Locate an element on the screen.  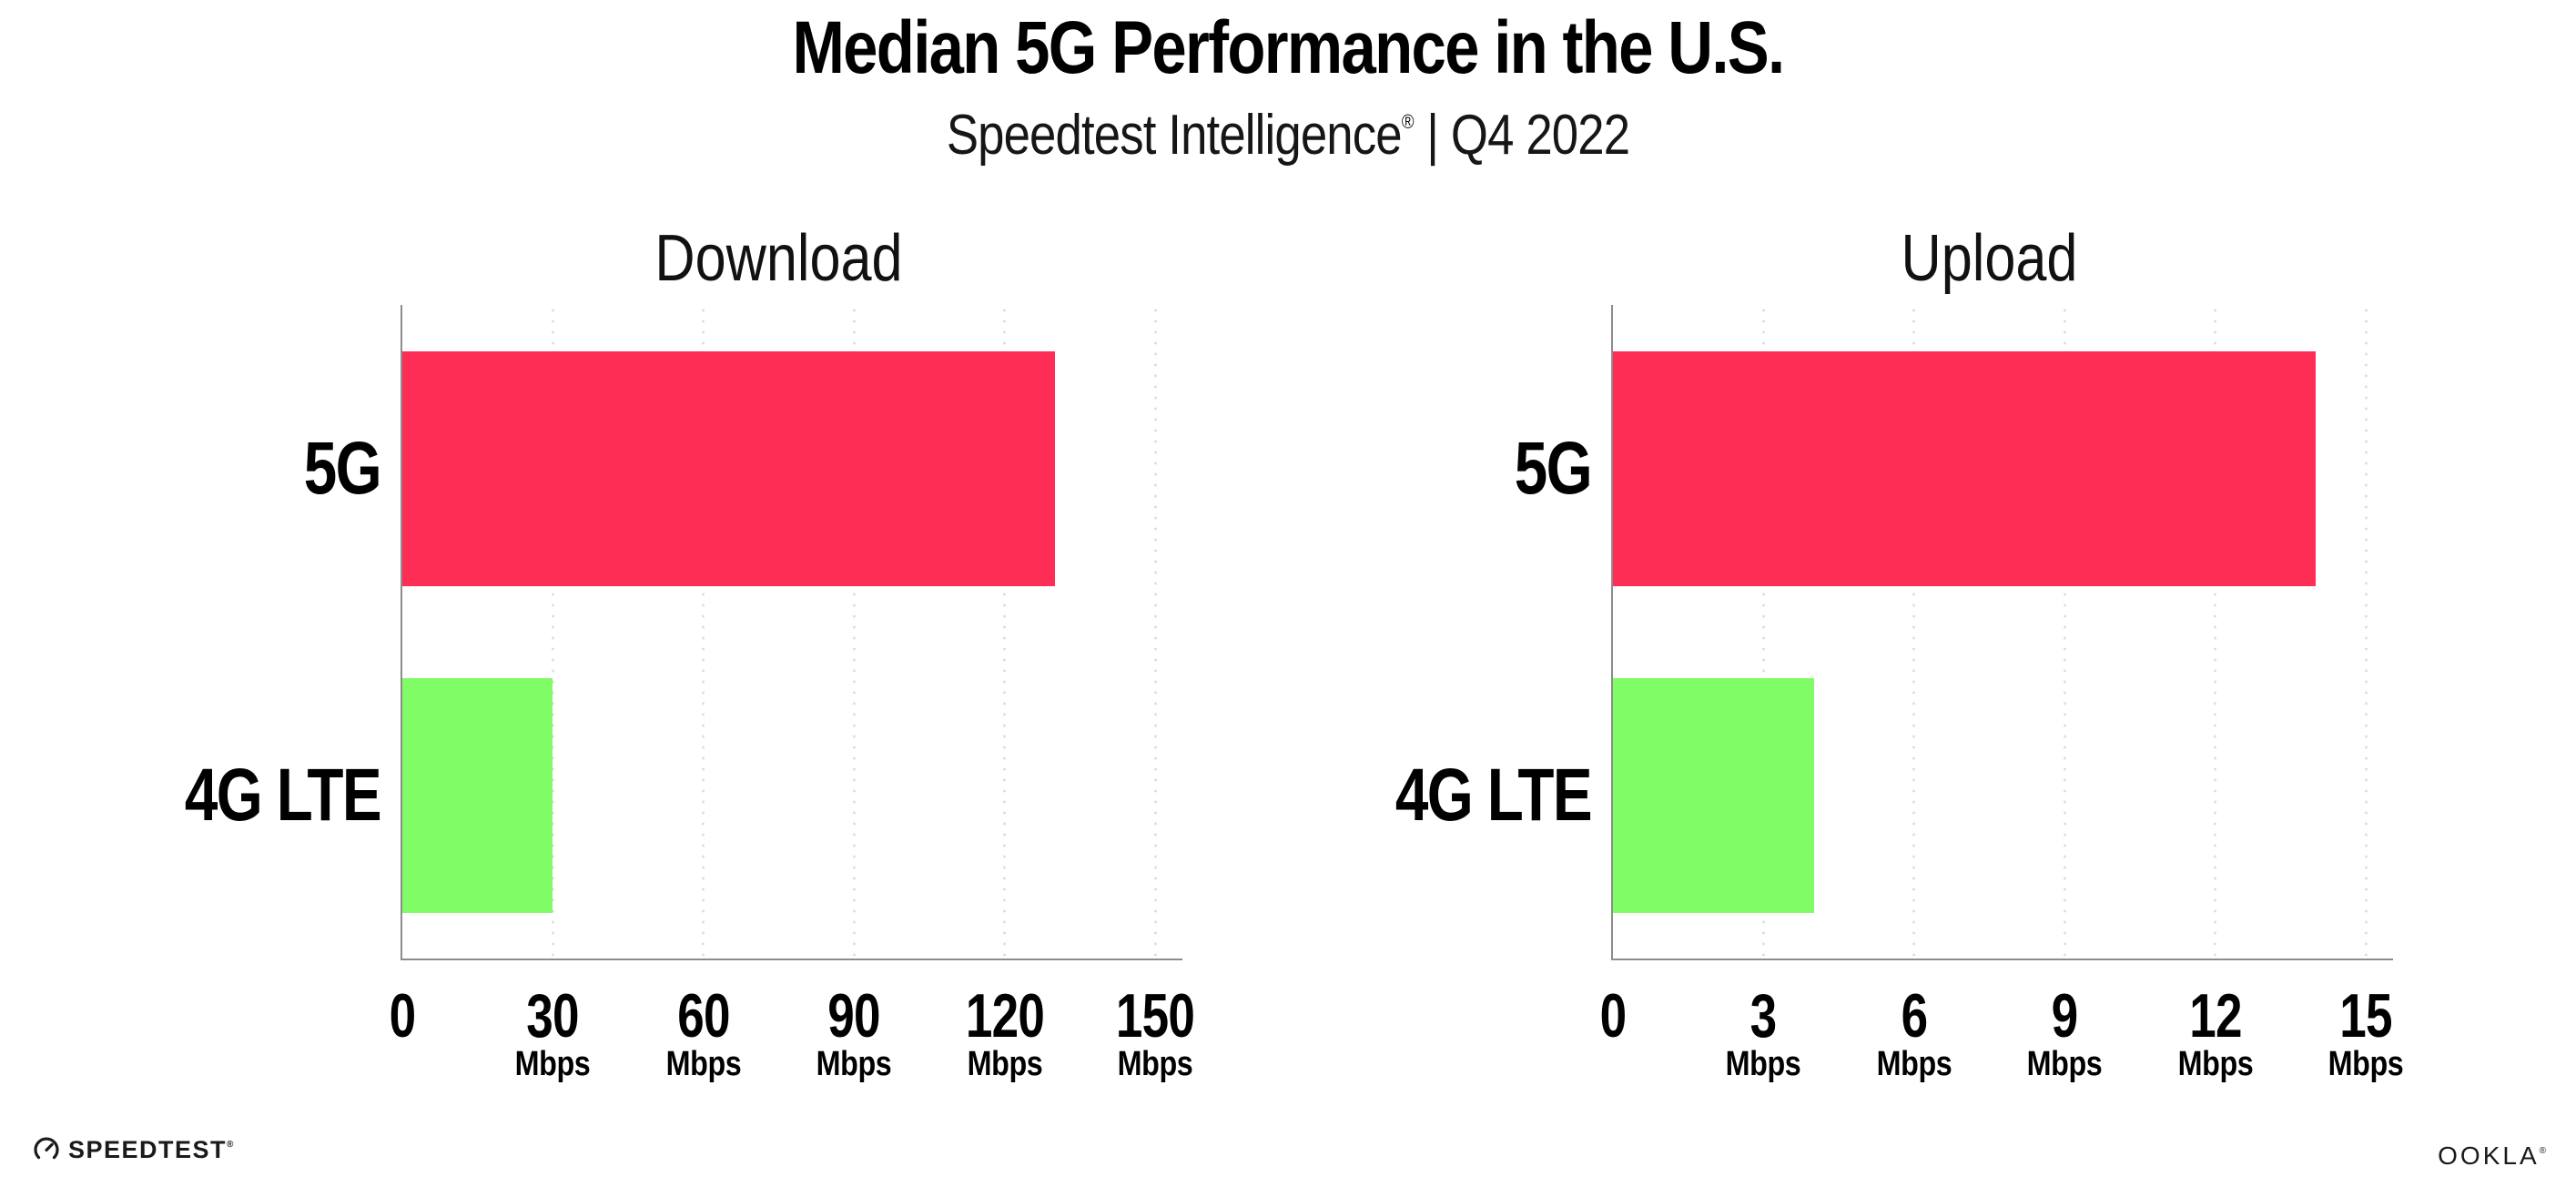
x-tick-label-download-150: 150 is located at coordinates (1155, 1015).